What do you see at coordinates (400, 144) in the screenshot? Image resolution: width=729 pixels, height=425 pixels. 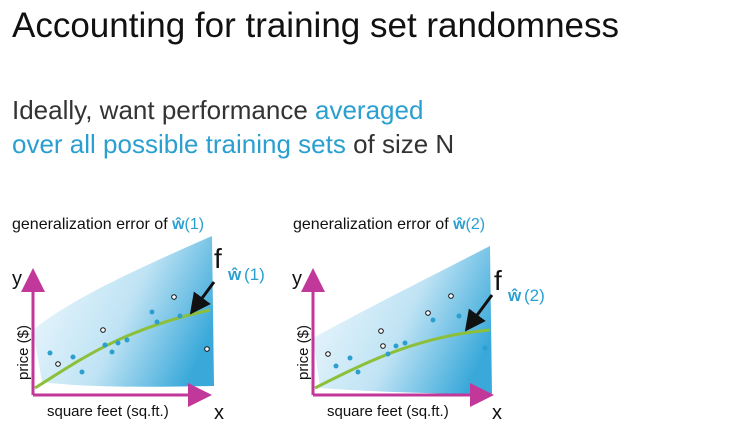 I see `subtitle-line-2-plain: of size N` at bounding box center [400, 144].